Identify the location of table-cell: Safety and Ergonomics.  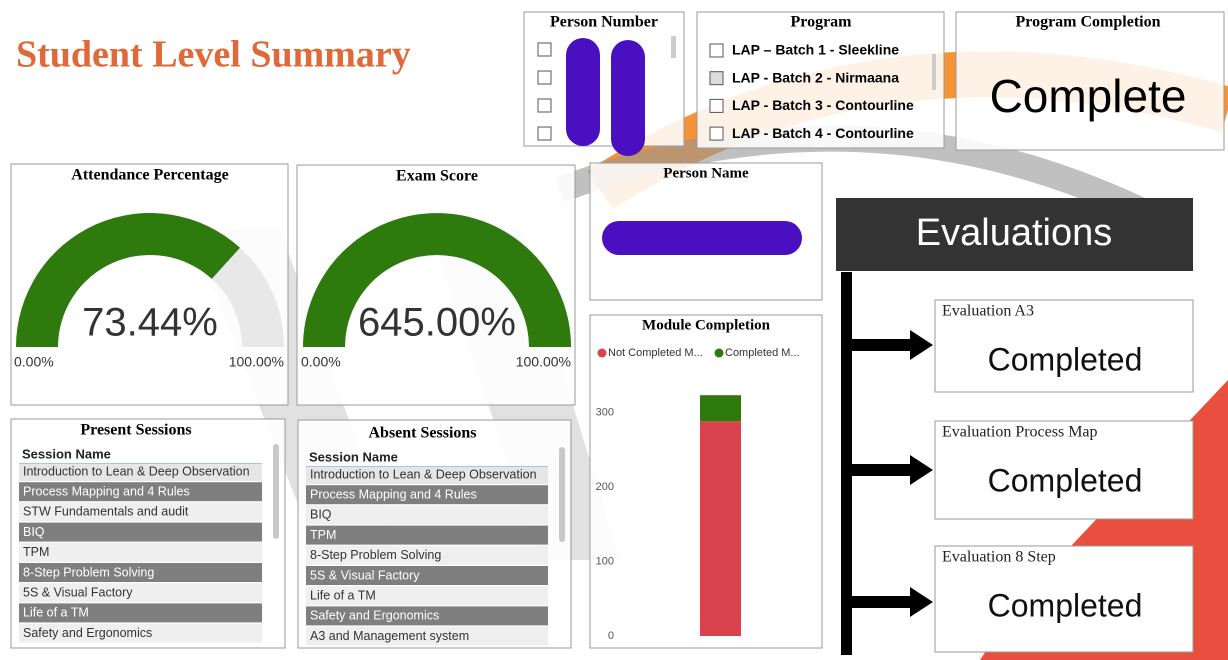
(87, 633).